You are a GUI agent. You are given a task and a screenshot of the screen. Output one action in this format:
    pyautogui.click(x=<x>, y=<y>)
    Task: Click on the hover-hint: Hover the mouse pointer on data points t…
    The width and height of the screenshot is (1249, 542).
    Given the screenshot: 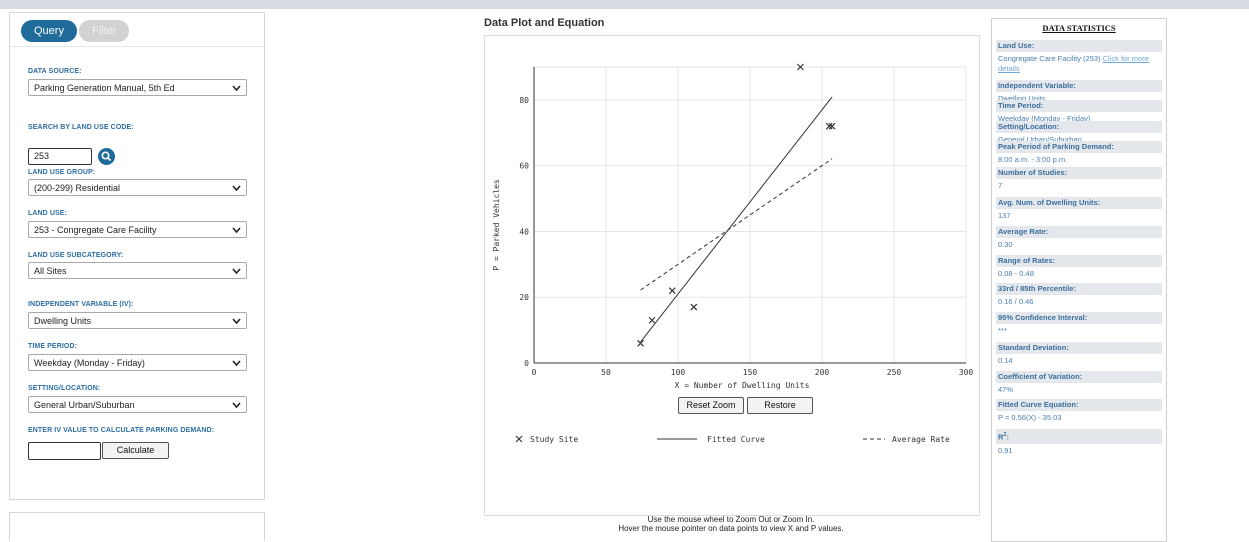 What is the action you would take?
    pyautogui.click(x=731, y=528)
    